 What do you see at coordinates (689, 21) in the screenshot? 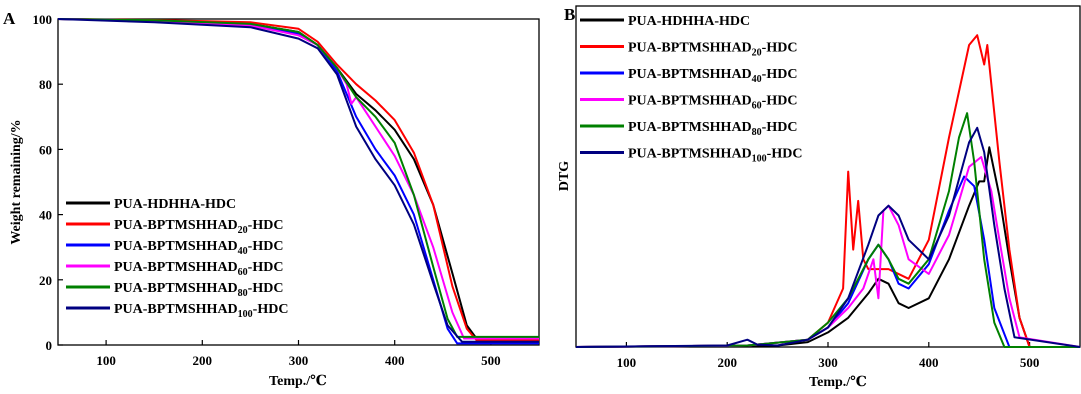
I see `panel-b-legend-label-0: PUA-HDHHA-HDC` at bounding box center [689, 21].